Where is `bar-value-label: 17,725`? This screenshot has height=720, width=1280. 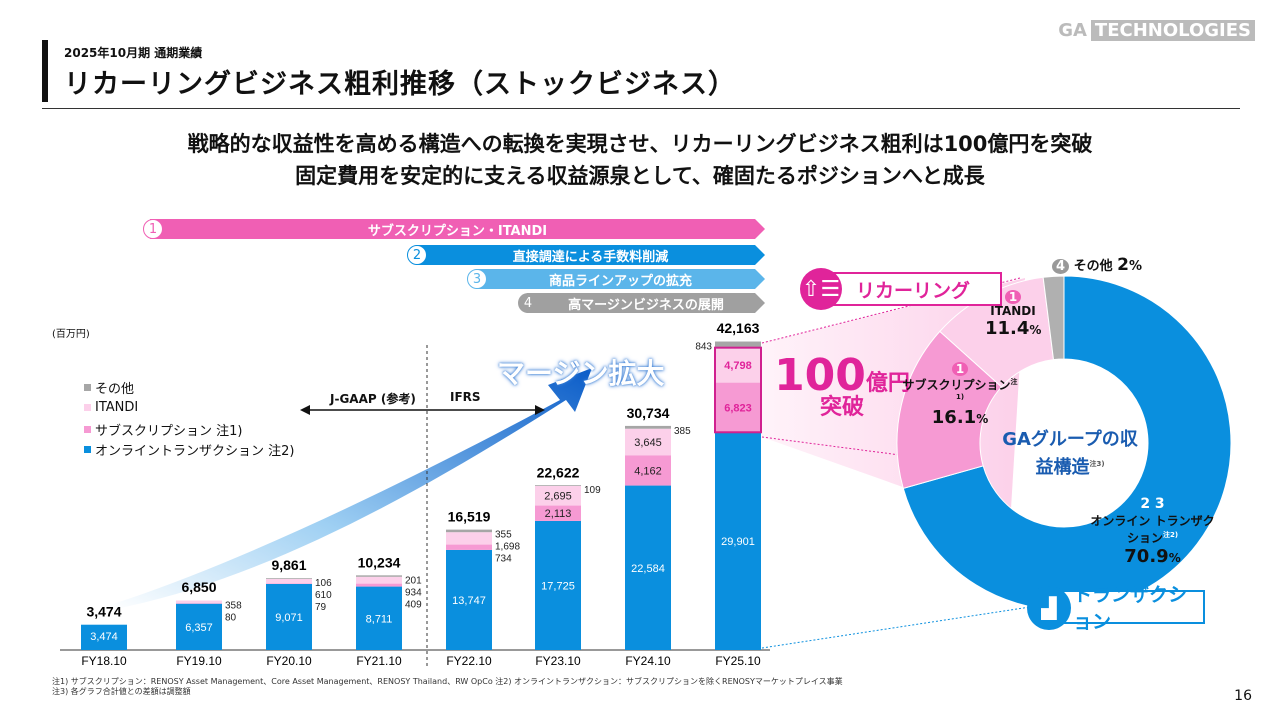
bar-value-label: 17,725 is located at coordinates (558, 586).